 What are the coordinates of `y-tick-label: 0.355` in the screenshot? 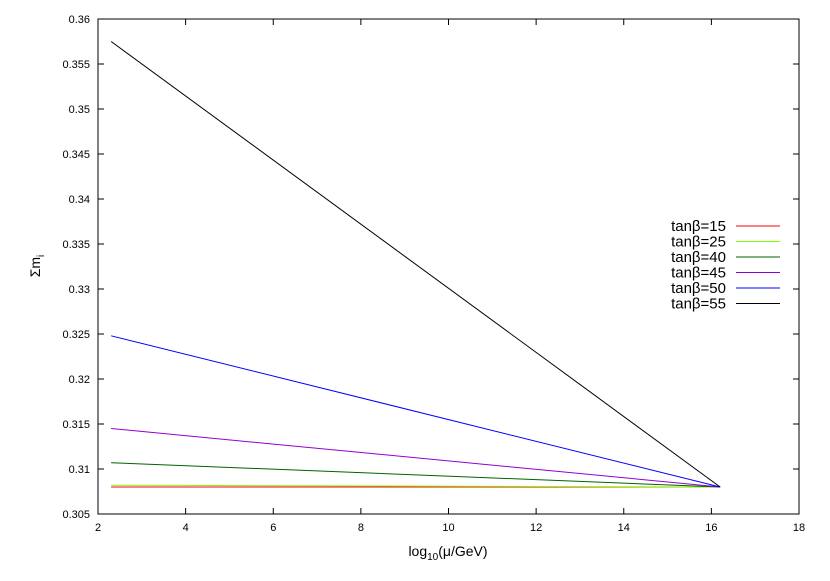 It's located at (76, 65).